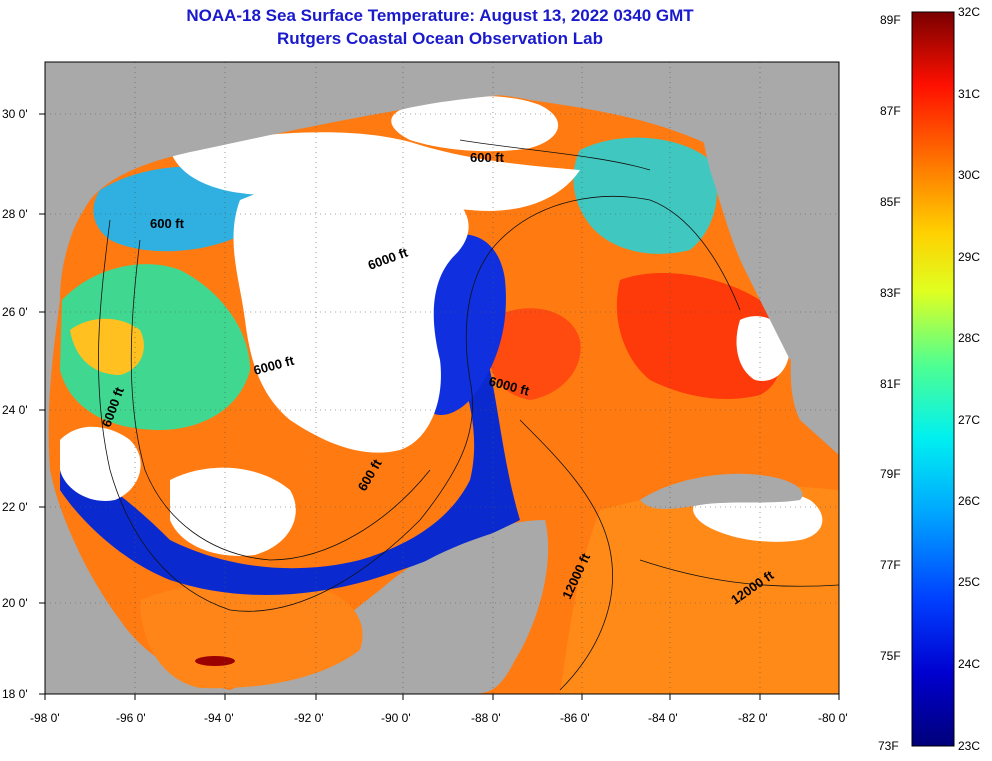 This screenshot has height=761, width=992. Describe the element at coordinates (833, 718) in the screenshot. I see `x-tick-label: -80 0'` at that location.